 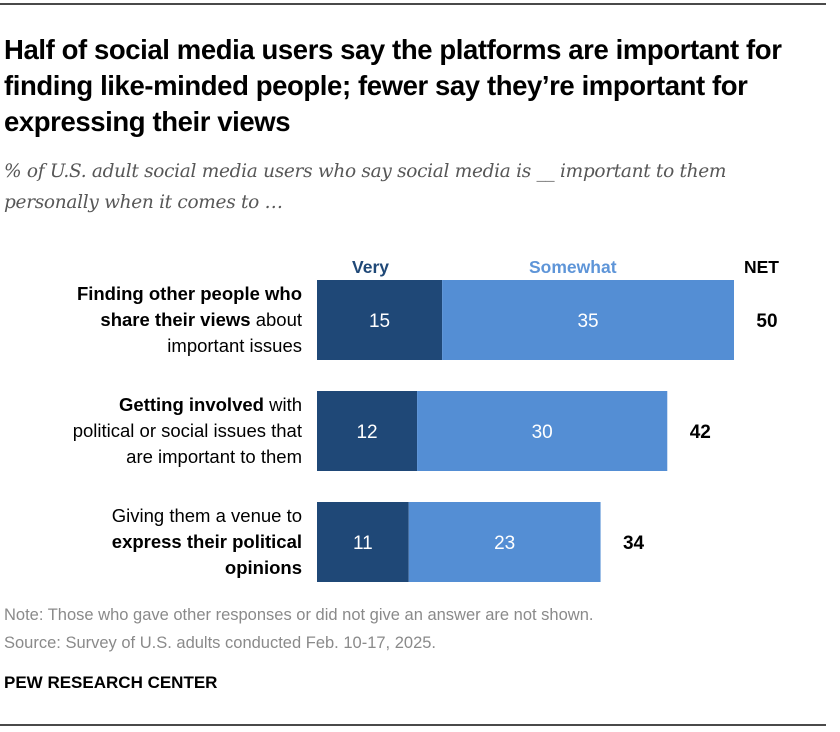 I want to click on bar-value-label: 15, so click(x=379, y=321).